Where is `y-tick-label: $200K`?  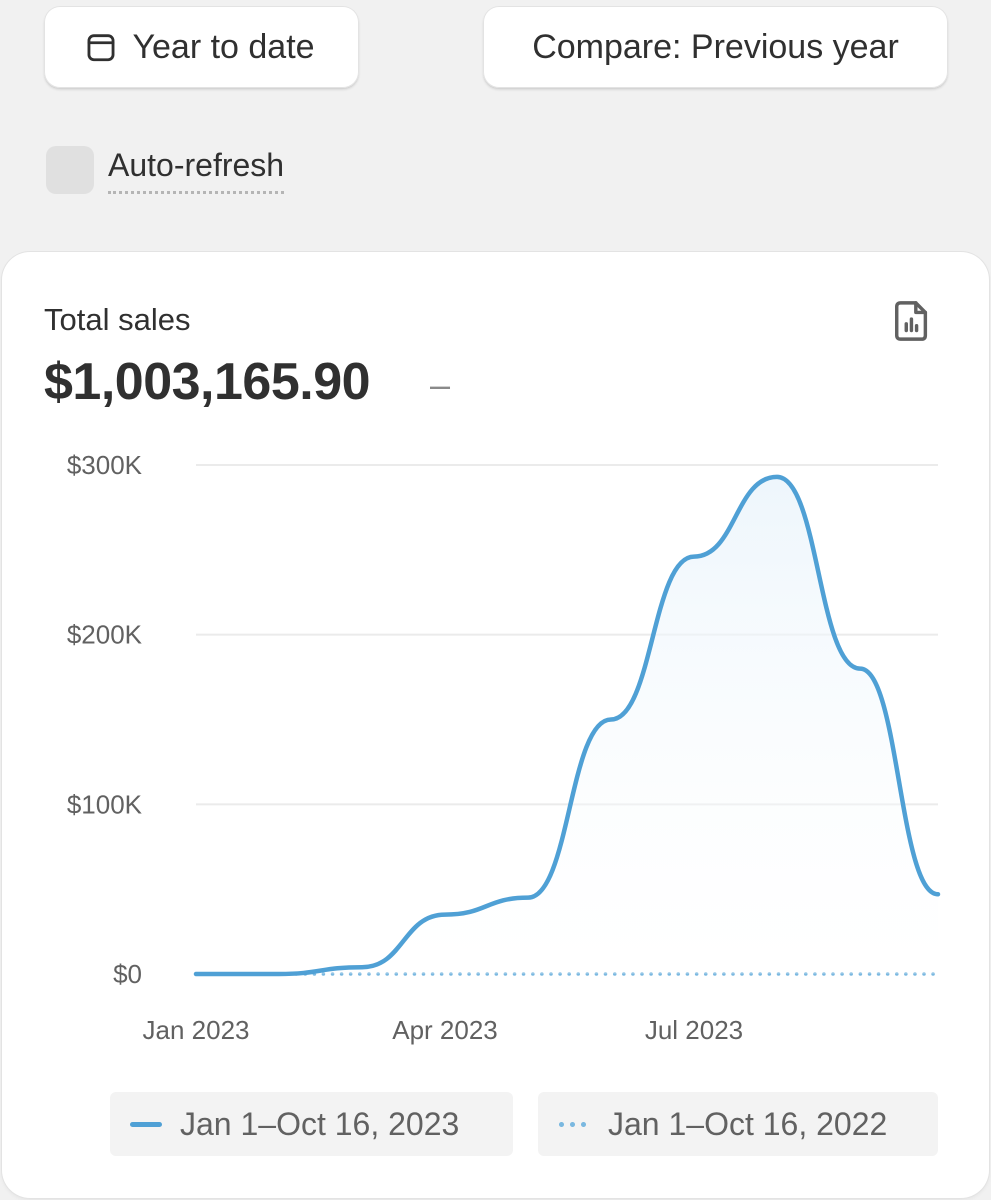 y-tick-label: $200K is located at coordinates (105, 635).